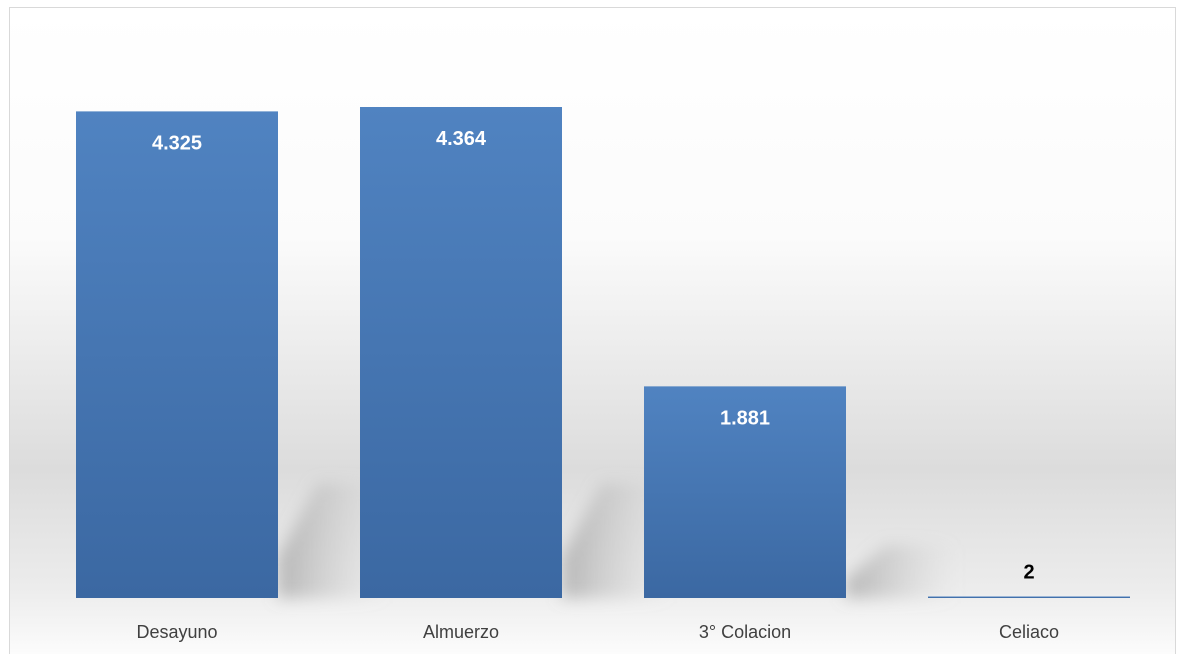 The image size is (1185, 659). What do you see at coordinates (1029, 632) in the screenshot?
I see `category-label-celiaco: Celiaco` at bounding box center [1029, 632].